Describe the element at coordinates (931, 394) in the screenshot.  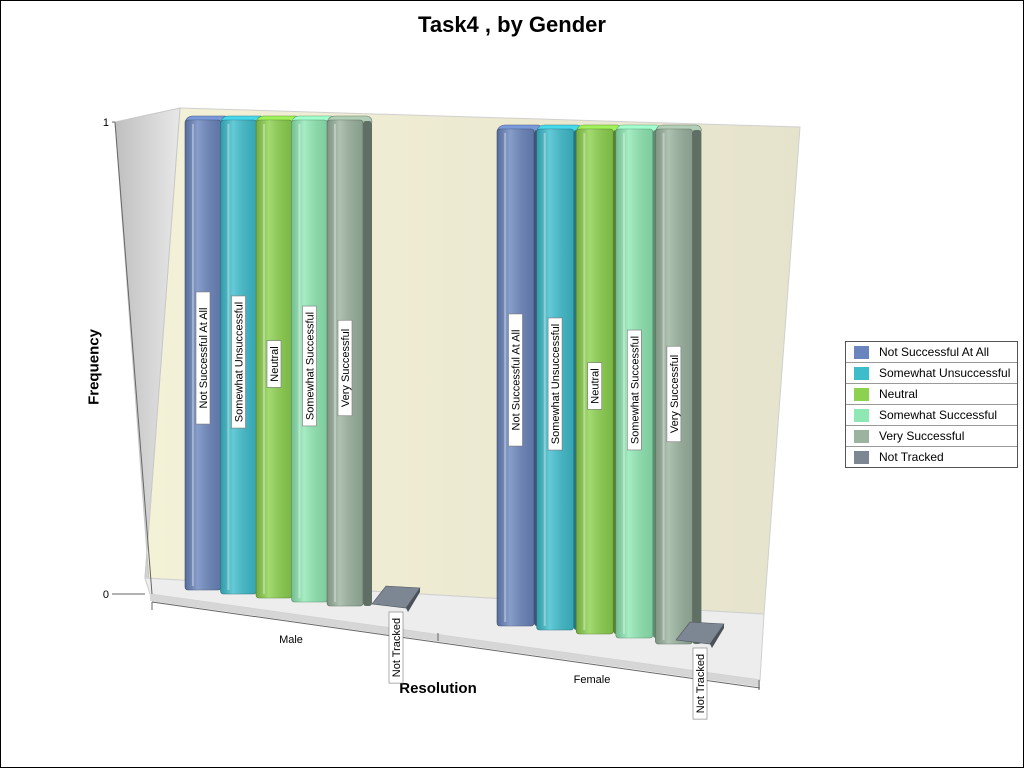
I see `legend-item: Neutral` at that location.